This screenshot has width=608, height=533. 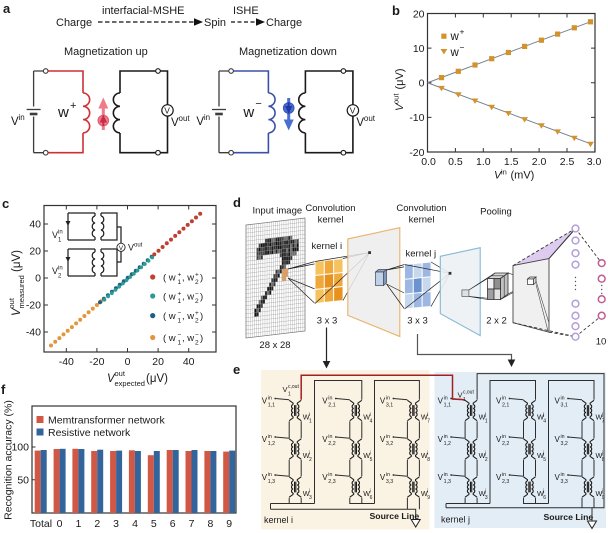 What do you see at coordinates (539, 162) in the screenshot?
I see `svg-text: 2.0` at bounding box center [539, 162].